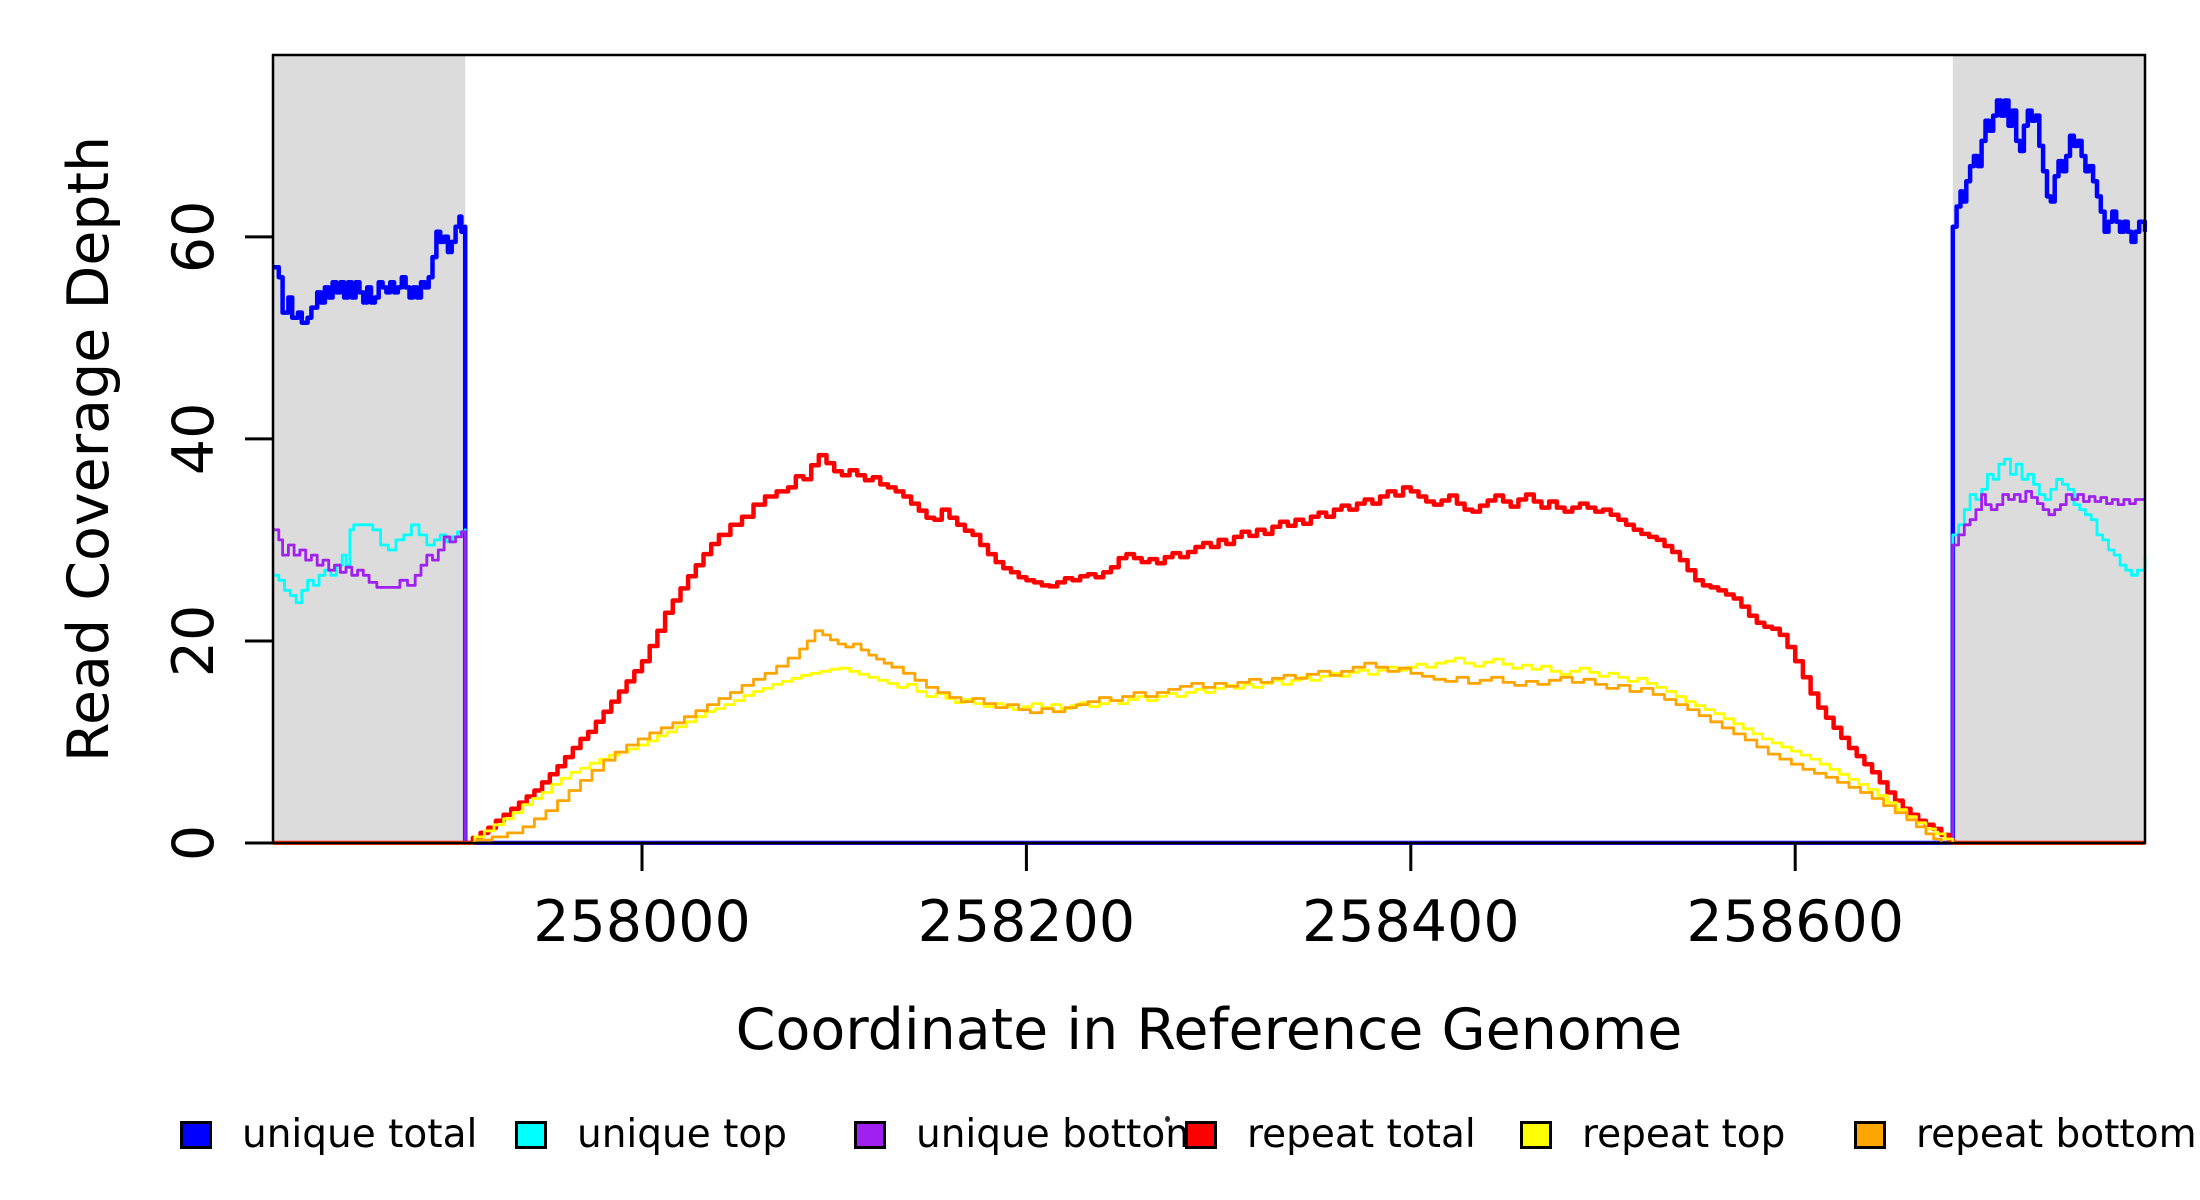 This screenshot has width=2200, height=1200. Describe the element at coordinates (89, 449) in the screenshot. I see `y-axis-title: Read Coverage Depth` at that location.